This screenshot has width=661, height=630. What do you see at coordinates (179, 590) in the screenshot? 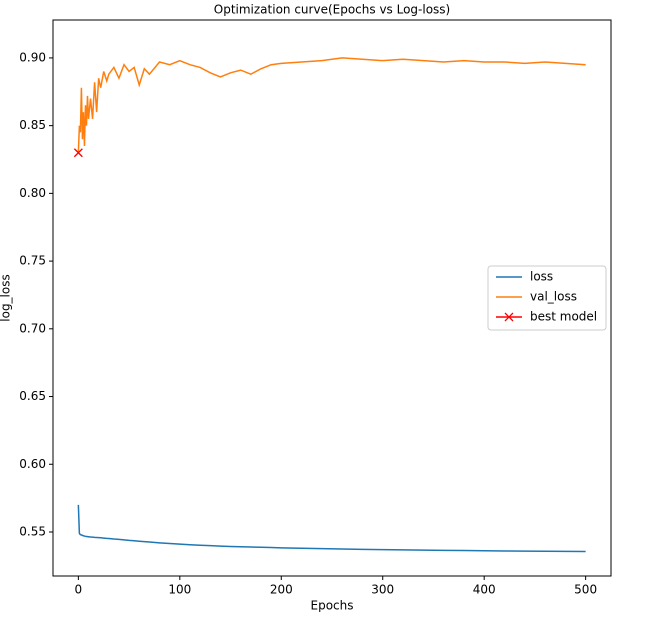
I see `x-tick-label: 100` at bounding box center [179, 590].